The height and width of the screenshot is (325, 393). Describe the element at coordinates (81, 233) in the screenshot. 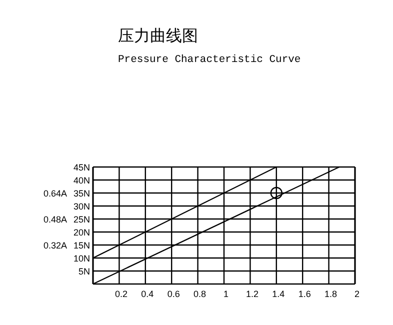

I see `y-tick-label: 20N` at that location.